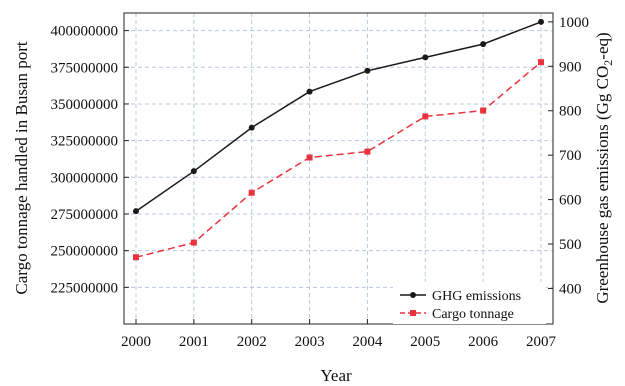 The width and height of the screenshot is (625, 386). Describe the element at coordinates (476, 296) in the screenshot. I see `legend-label-ghg: GHG emissions` at that location.